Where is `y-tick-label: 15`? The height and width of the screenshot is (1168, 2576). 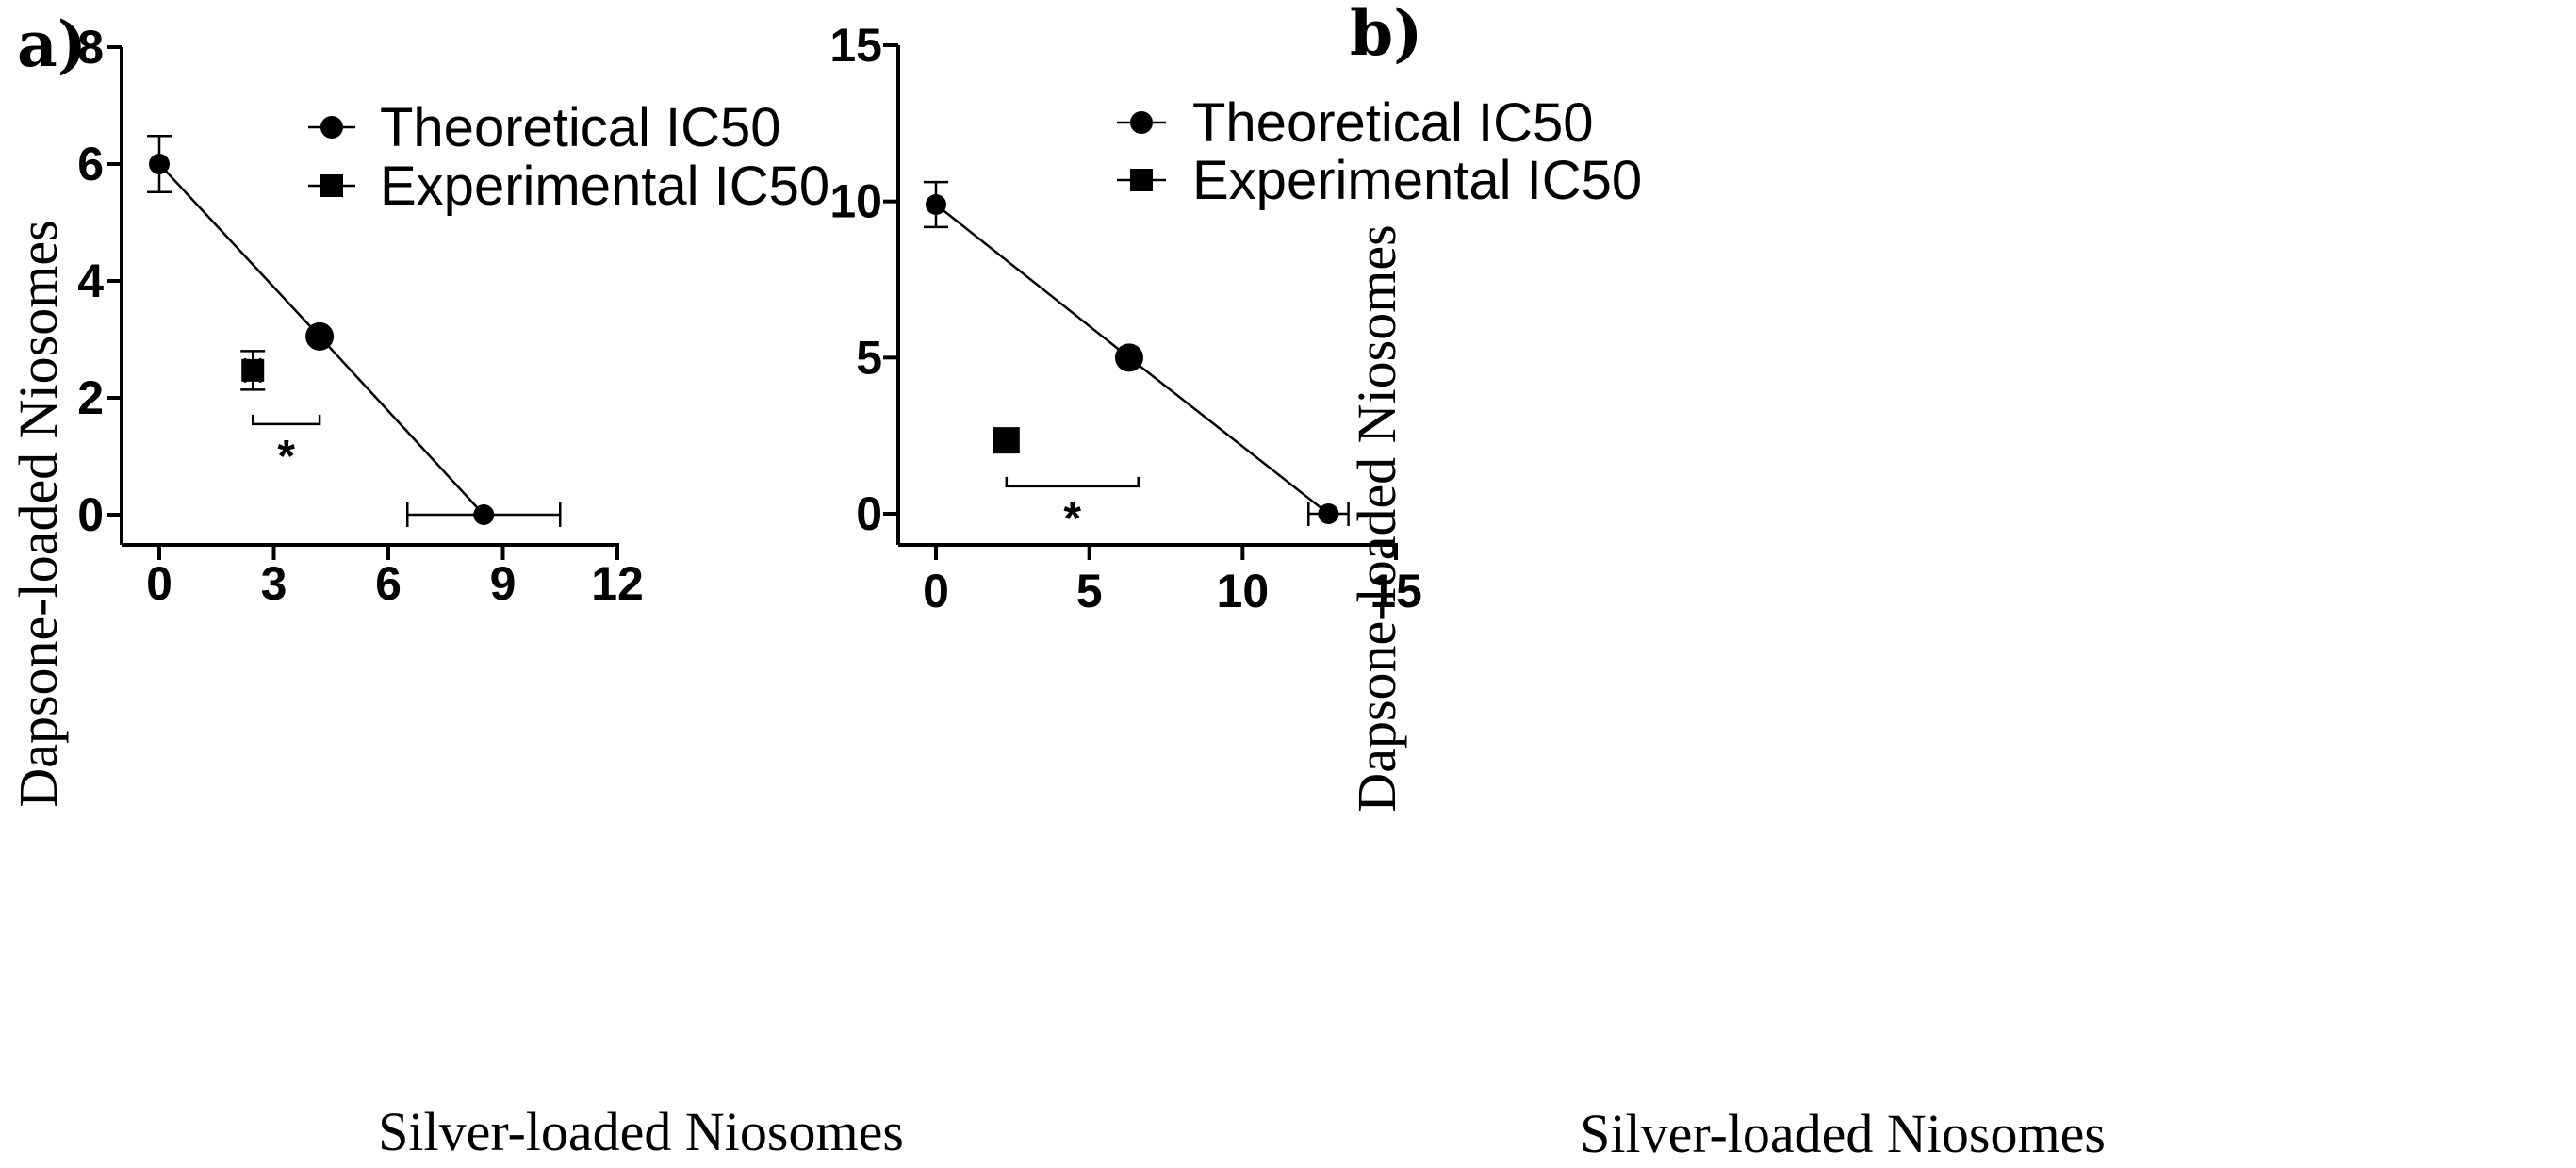
y-tick-label: 15 is located at coordinates (855, 45).